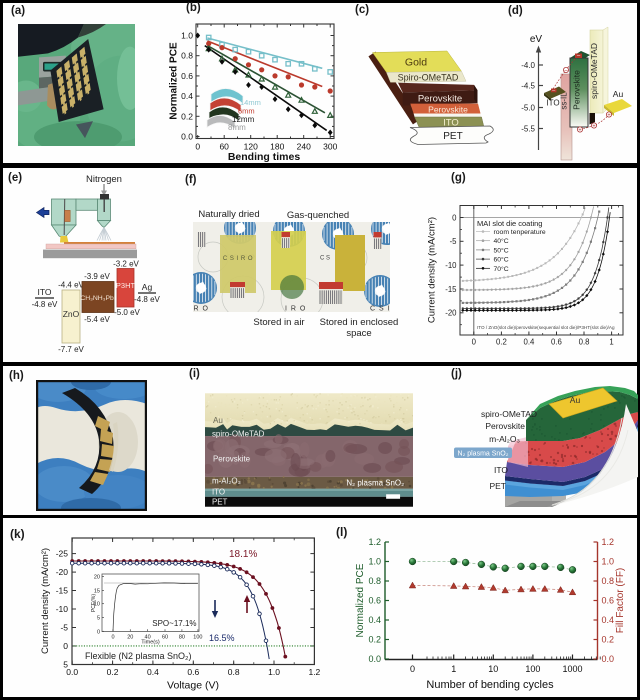 This screenshot has height=700, width=640. What do you see at coordinates (509, 223) in the screenshot?
I see `svg-text: MAI slot die coating` at bounding box center [509, 223].